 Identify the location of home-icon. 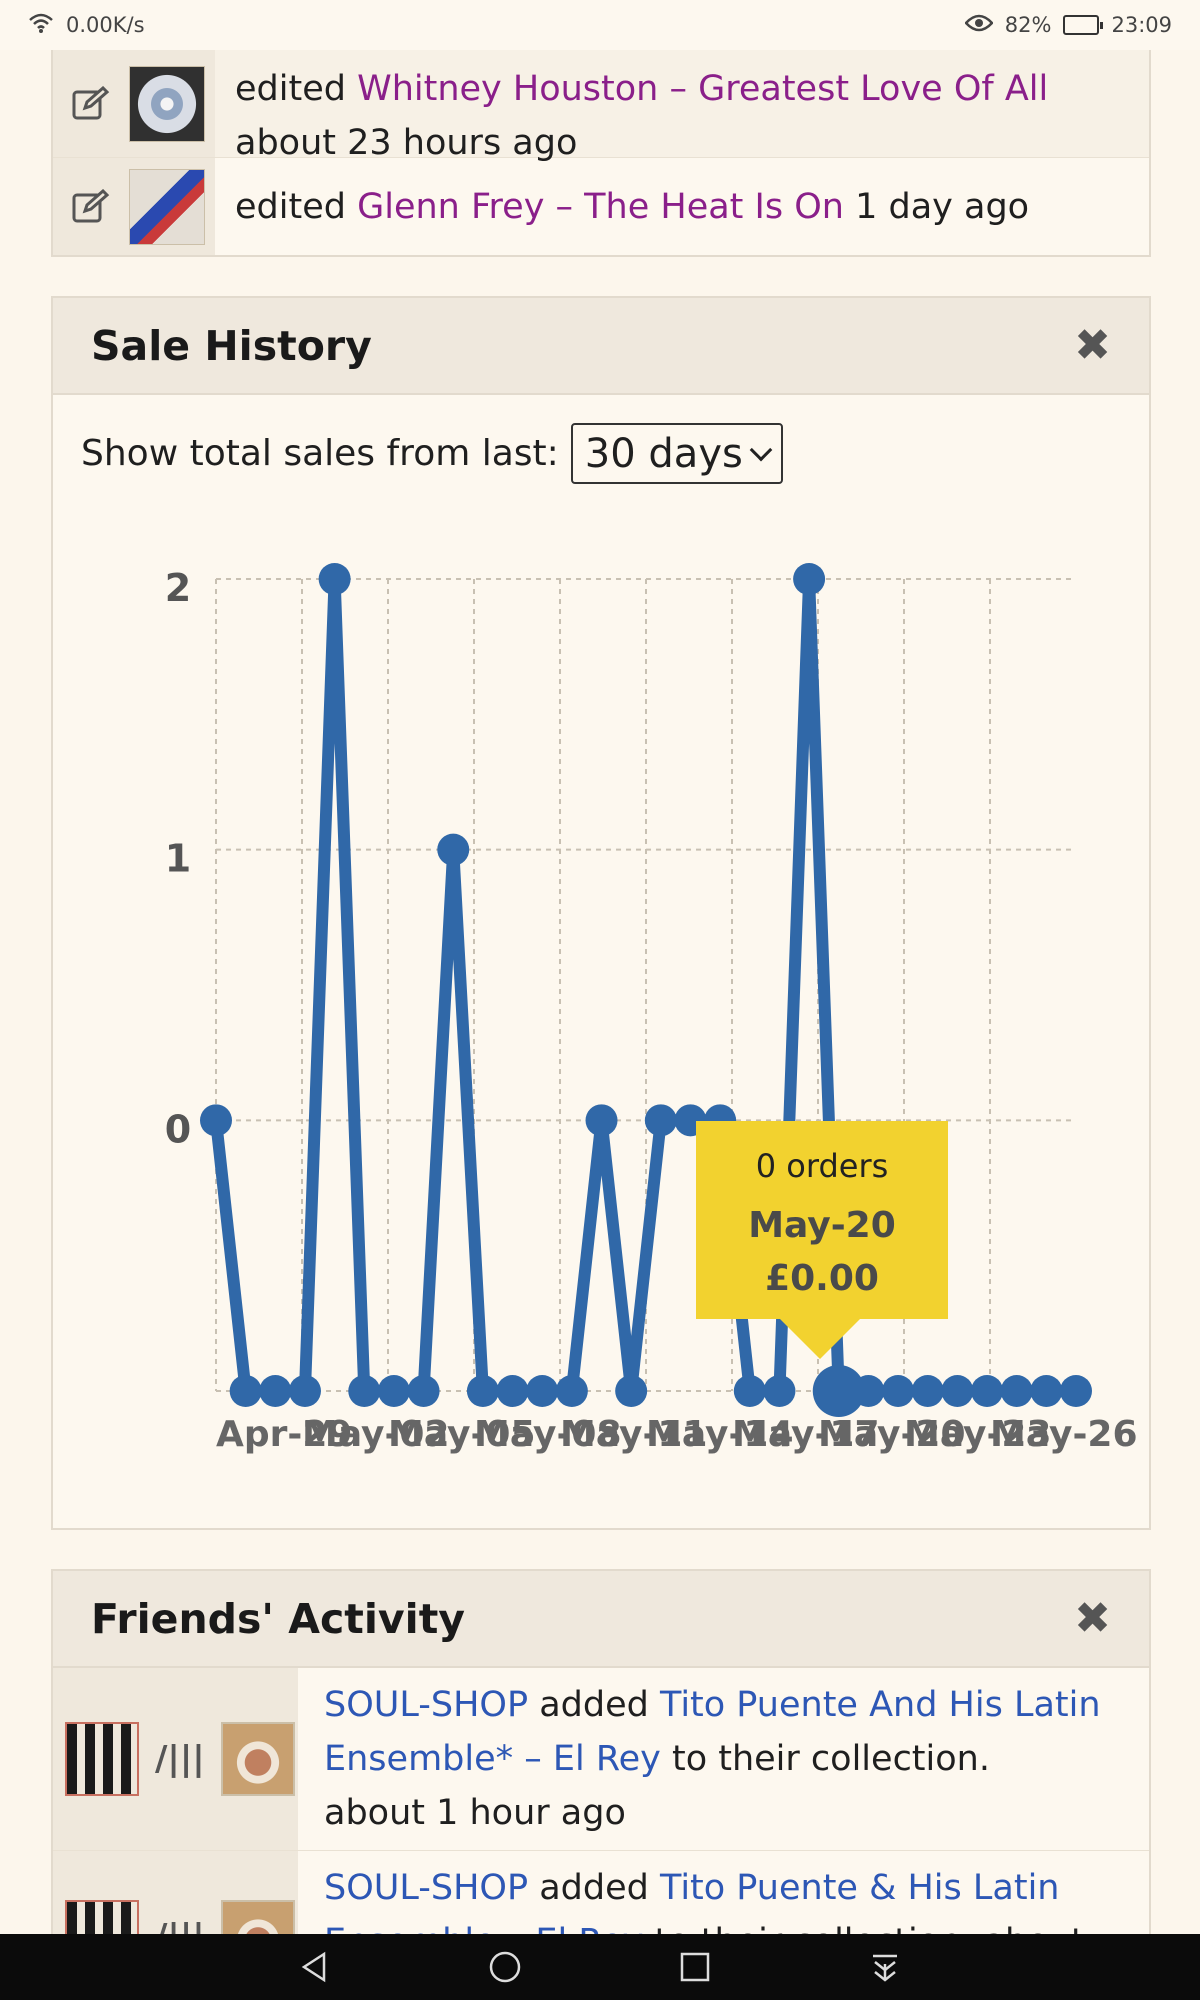
(505, 1967).